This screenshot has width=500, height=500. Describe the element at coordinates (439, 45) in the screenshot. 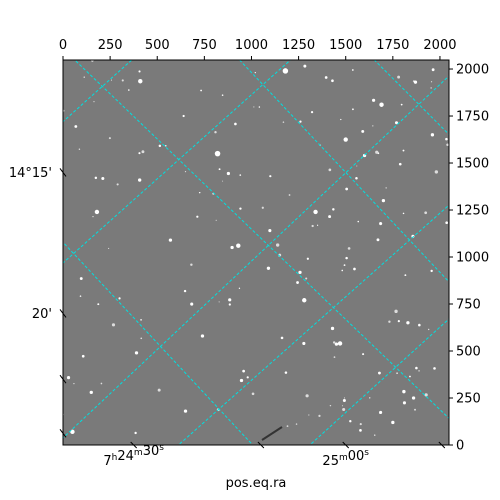

I see `top-tick-label: 2000` at that location.